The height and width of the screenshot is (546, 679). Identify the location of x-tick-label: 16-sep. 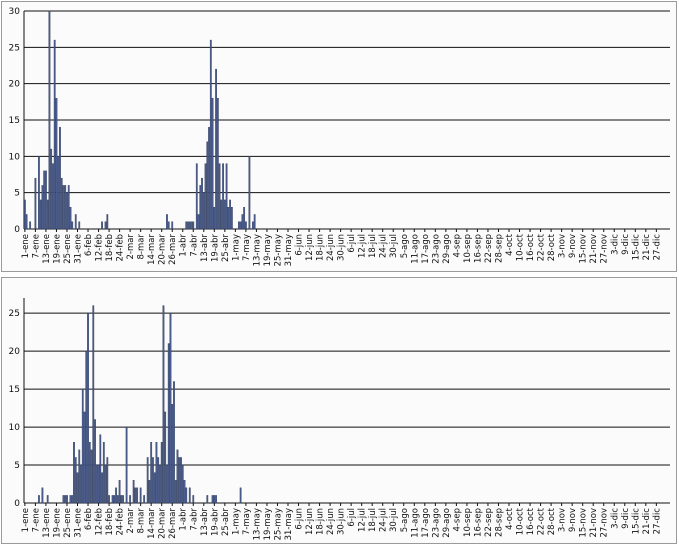
(478, 248).